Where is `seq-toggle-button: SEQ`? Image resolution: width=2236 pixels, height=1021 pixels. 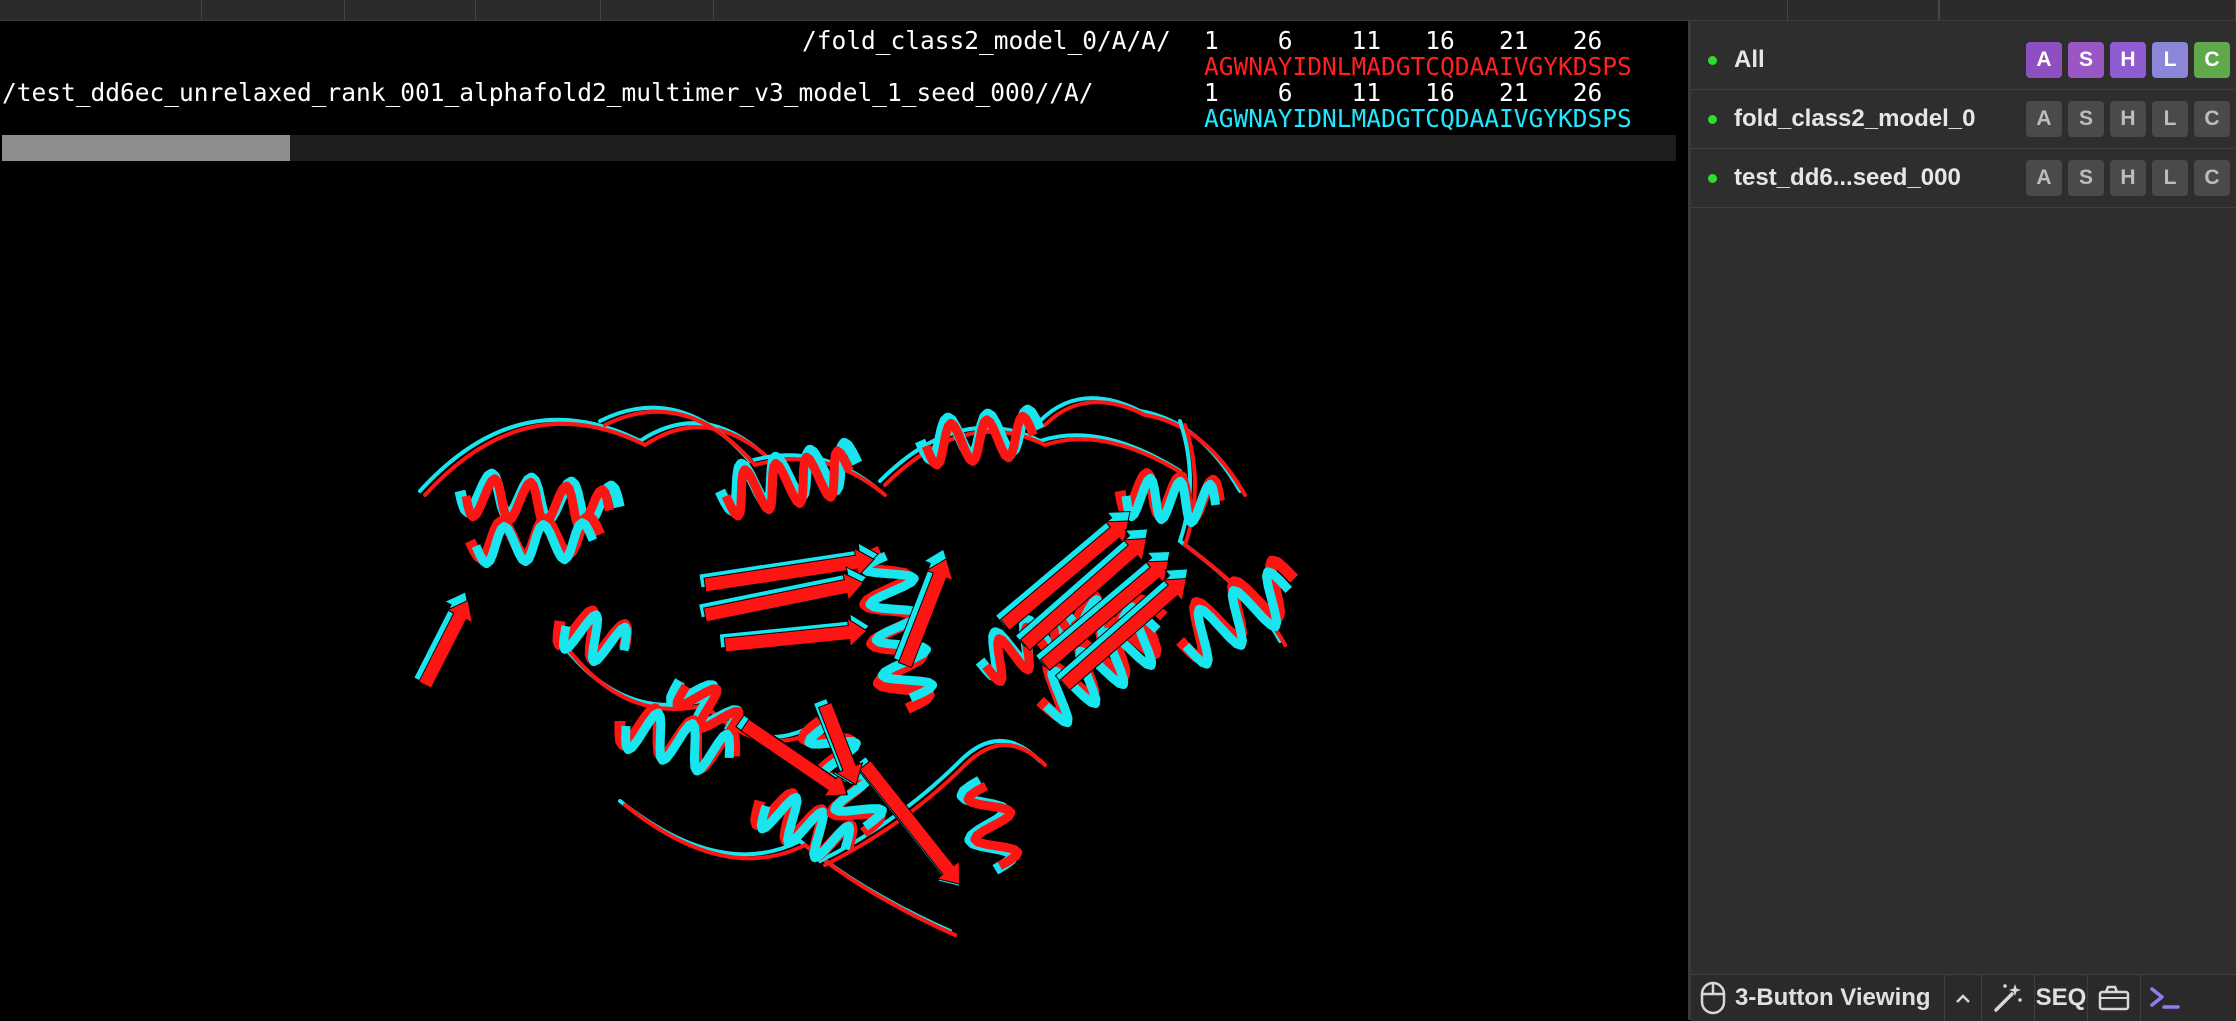
seq-toggle-button: SEQ is located at coordinates (2061, 998).